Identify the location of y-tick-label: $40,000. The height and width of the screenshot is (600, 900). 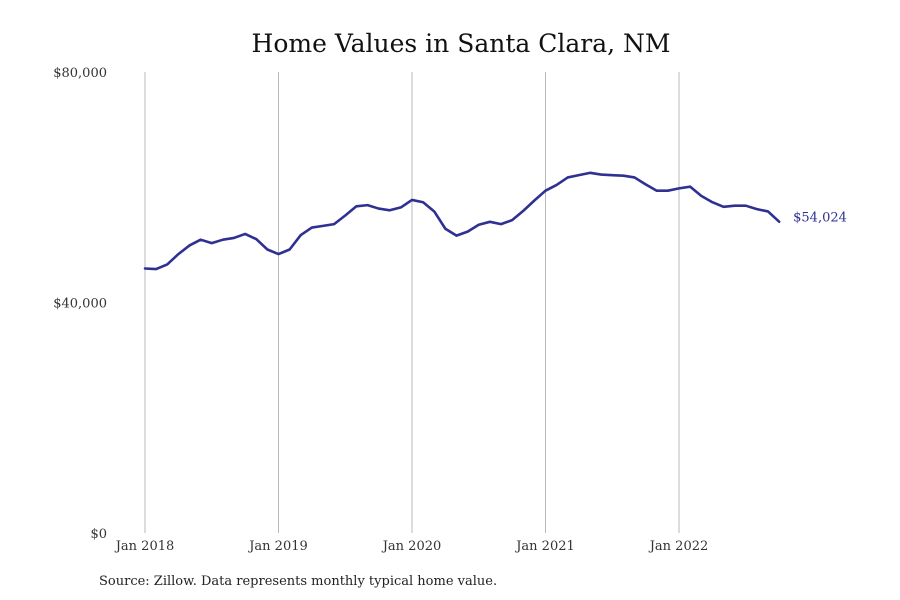
(80, 304).